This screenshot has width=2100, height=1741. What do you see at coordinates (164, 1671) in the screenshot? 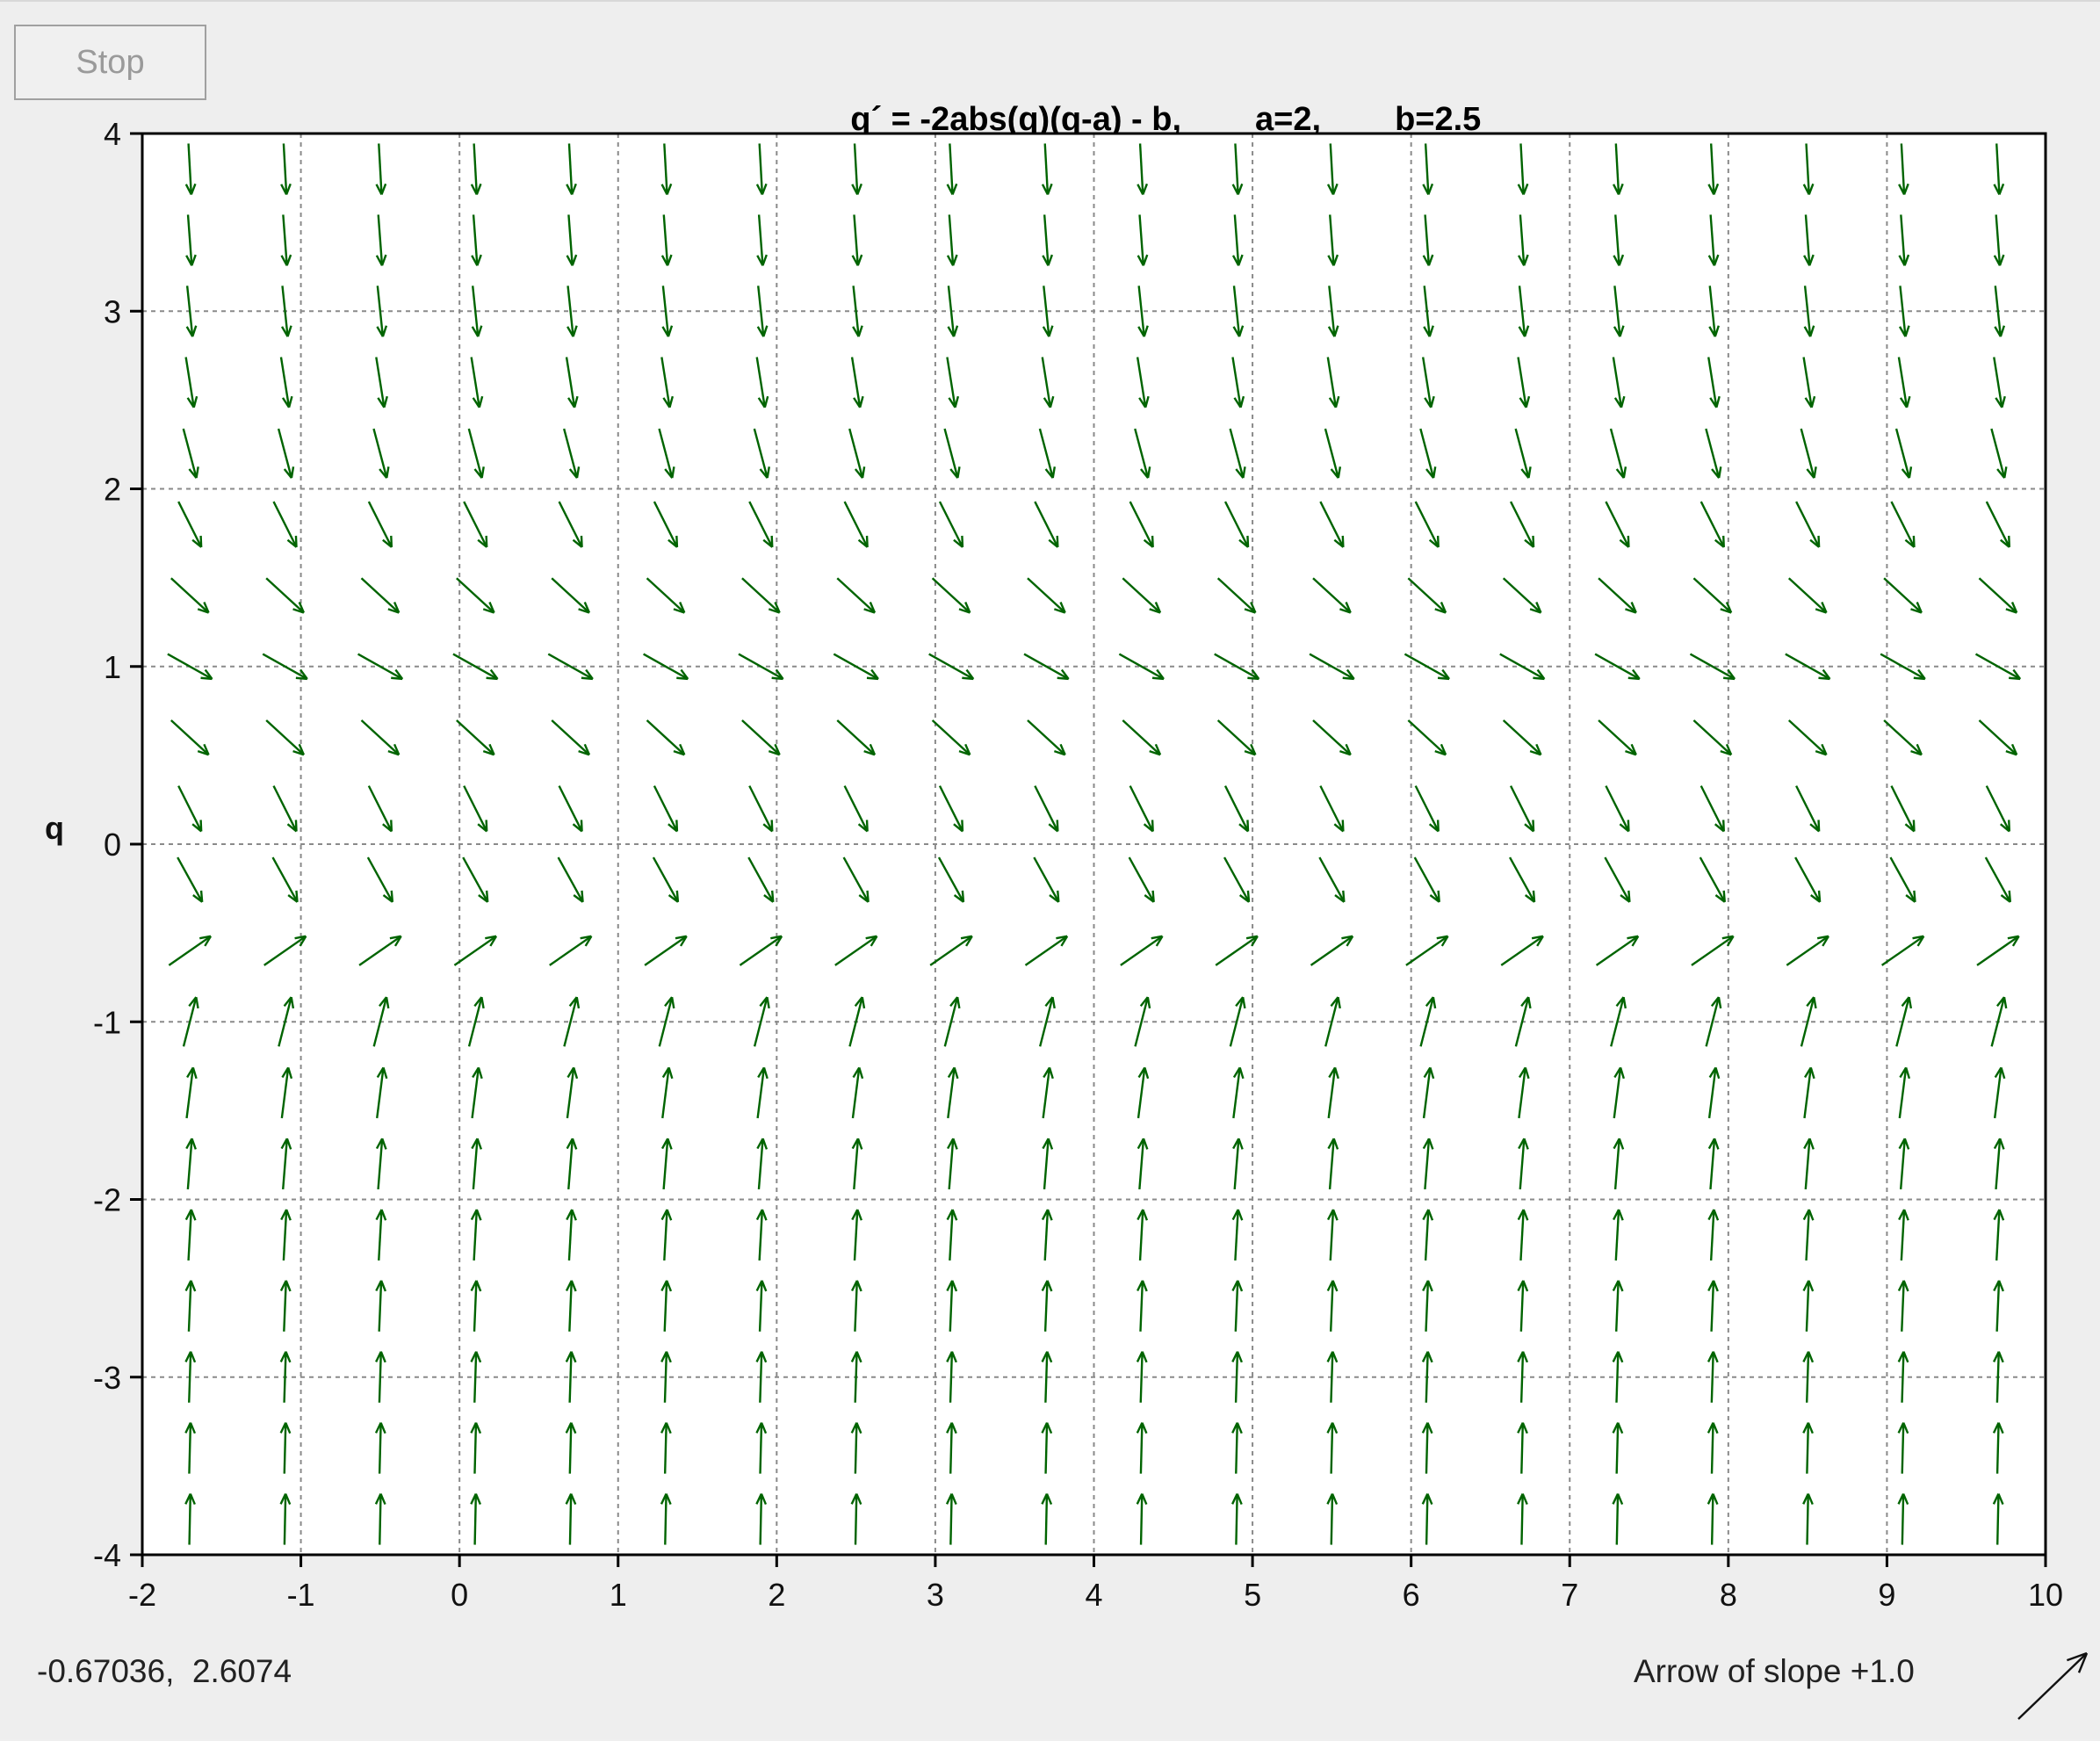
I see `cursor-coordinate-readout: -0.67036, 2.6074` at bounding box center [164, 1671].